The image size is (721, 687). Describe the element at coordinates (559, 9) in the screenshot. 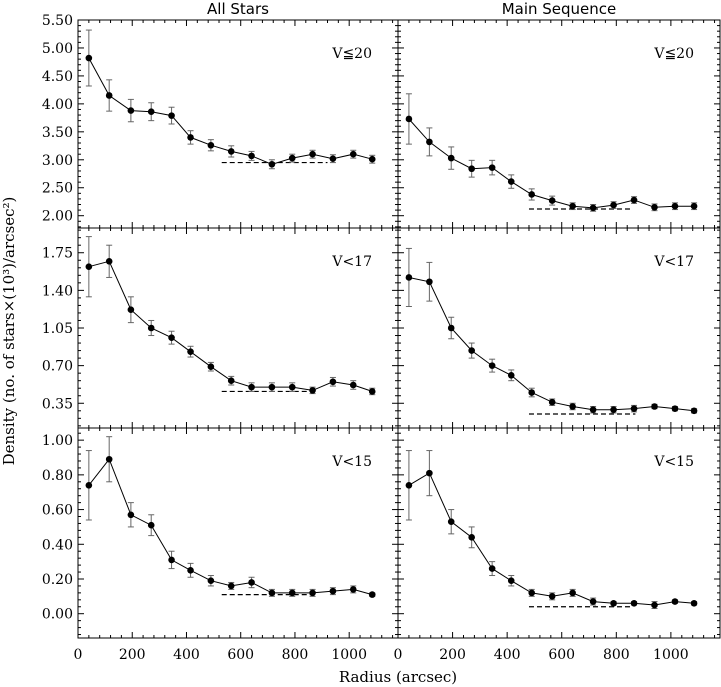

I see `column-title-main-sequence: Main Sequence` at that location.